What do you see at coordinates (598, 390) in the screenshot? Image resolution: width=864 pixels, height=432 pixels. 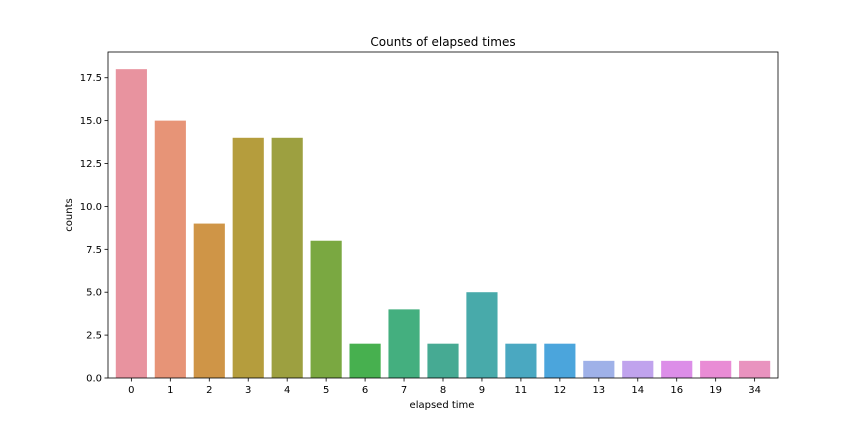 I see `x-tick-label: 13` at bounding box center [598, 390].